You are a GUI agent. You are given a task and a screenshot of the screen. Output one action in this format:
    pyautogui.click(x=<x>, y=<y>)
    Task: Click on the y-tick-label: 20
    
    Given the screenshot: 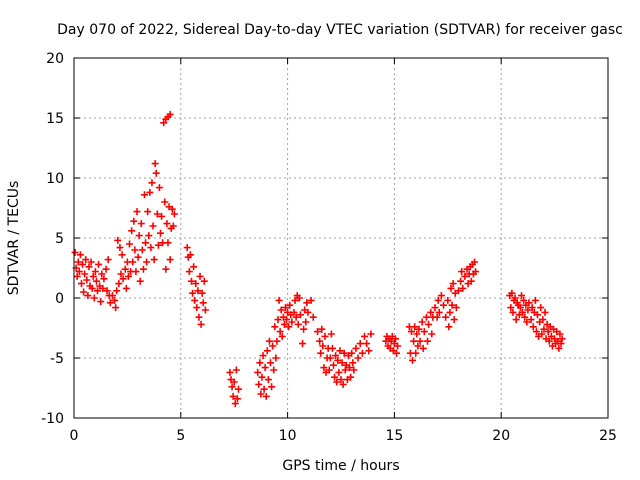 What is the action you would take?
    pyautogui.click(x=55, y=59)
    